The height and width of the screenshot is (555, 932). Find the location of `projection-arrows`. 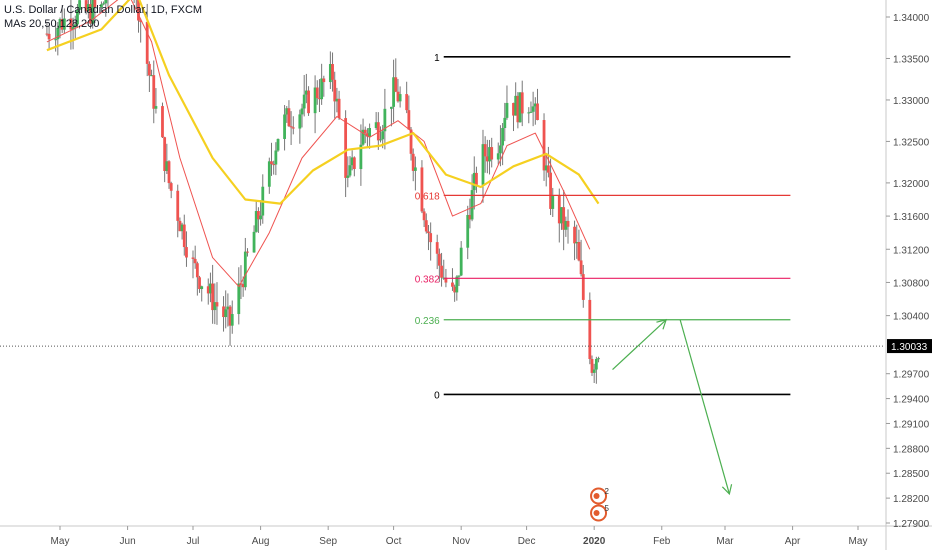

projection-arrows is located at coordinates (672, 407).